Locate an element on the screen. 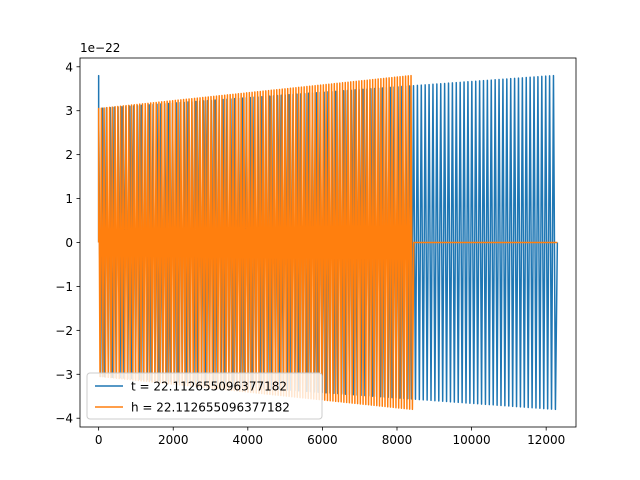  y-tick-label: 2 is located at coordinates (69, 155).